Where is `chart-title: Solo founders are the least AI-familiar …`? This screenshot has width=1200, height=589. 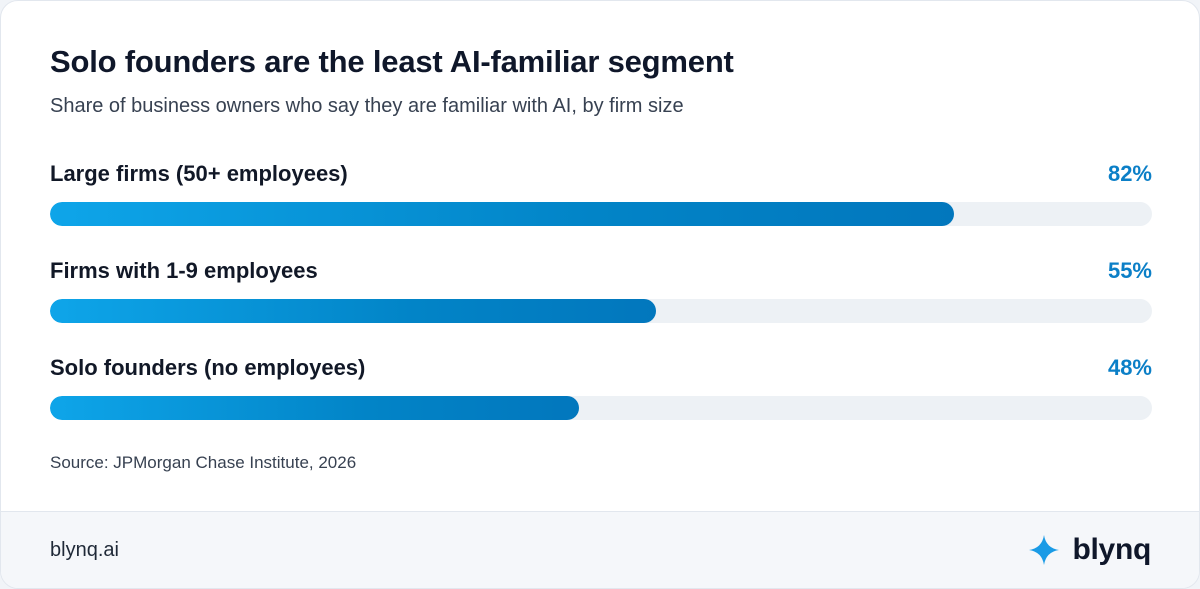
chart-title: Solo founders are the least AI-familiar … is located at coordinates (392, 61).